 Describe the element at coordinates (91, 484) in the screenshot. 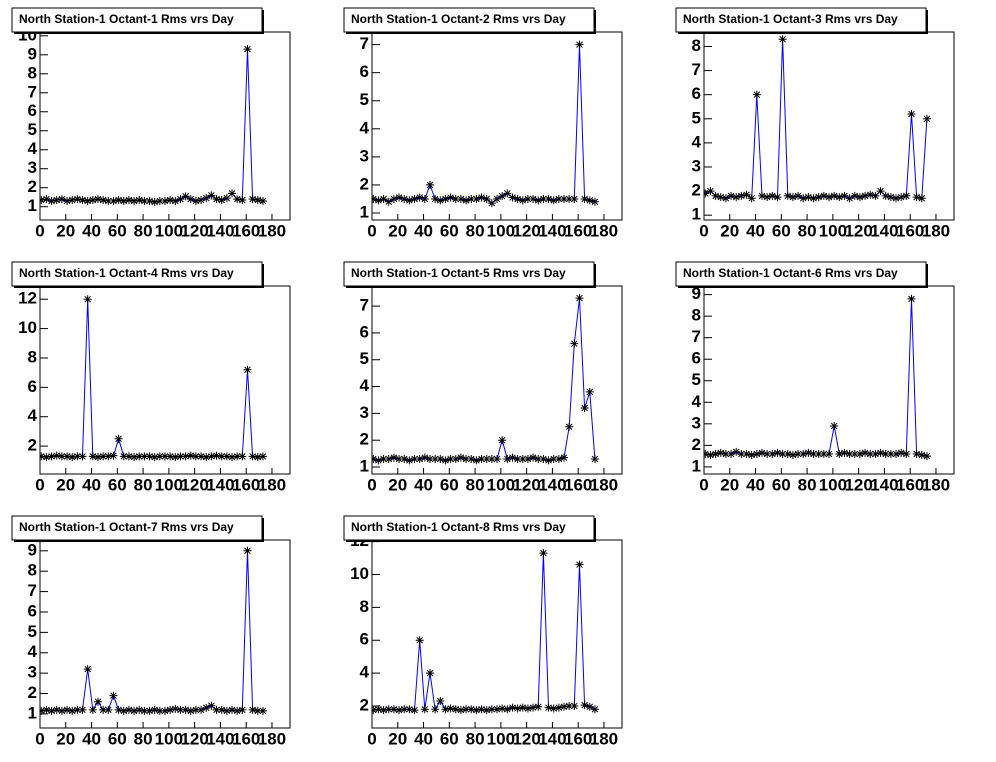

I see `x-tick-label: 40` at that location.